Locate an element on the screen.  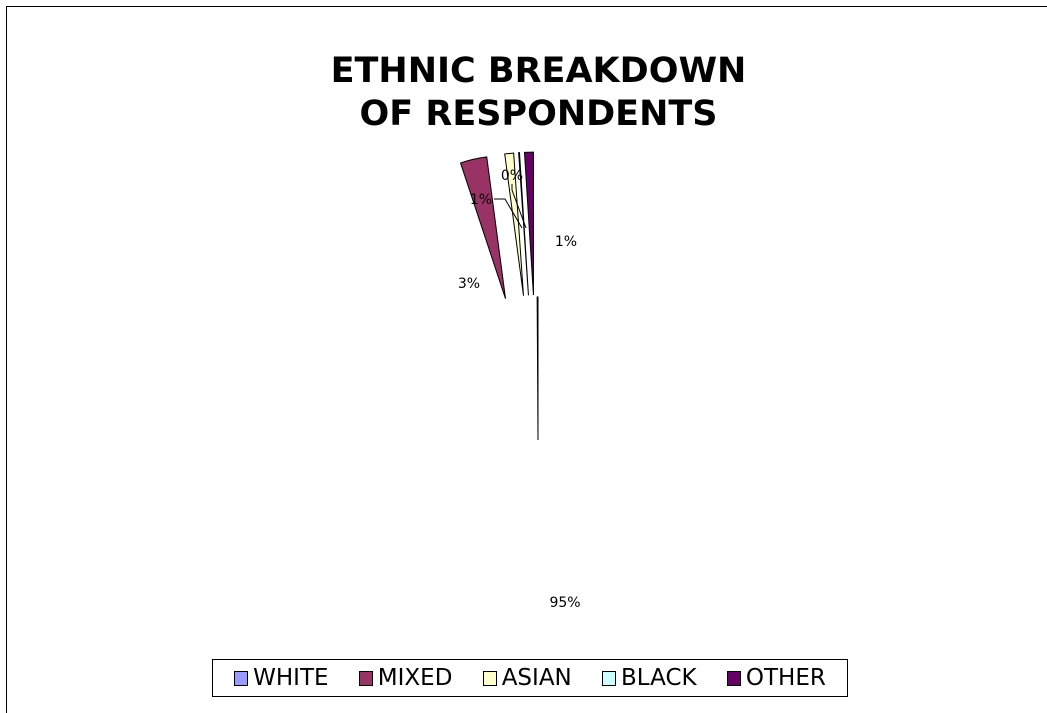
chart-title-line-1: ETHNIC BREAKDOWN is located at coordinates (538, 71).